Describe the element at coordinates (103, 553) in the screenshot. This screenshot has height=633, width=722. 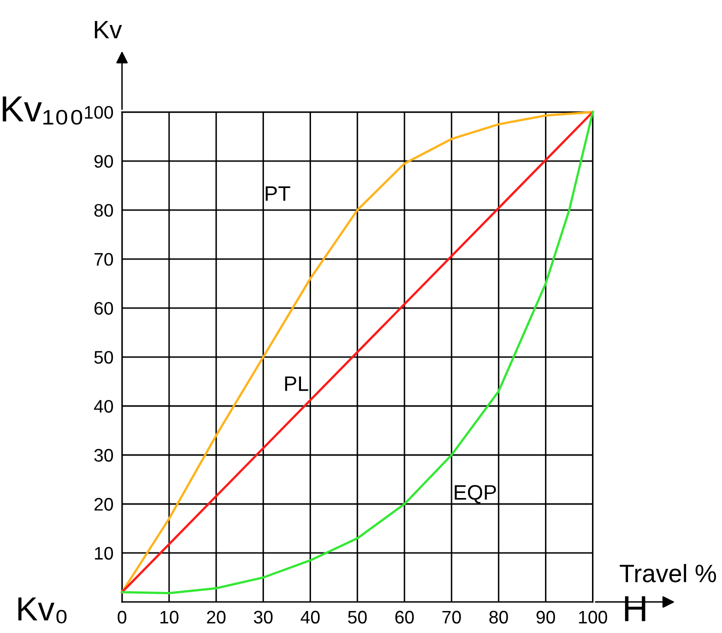
I see `y-tick-label: 10` at that location.